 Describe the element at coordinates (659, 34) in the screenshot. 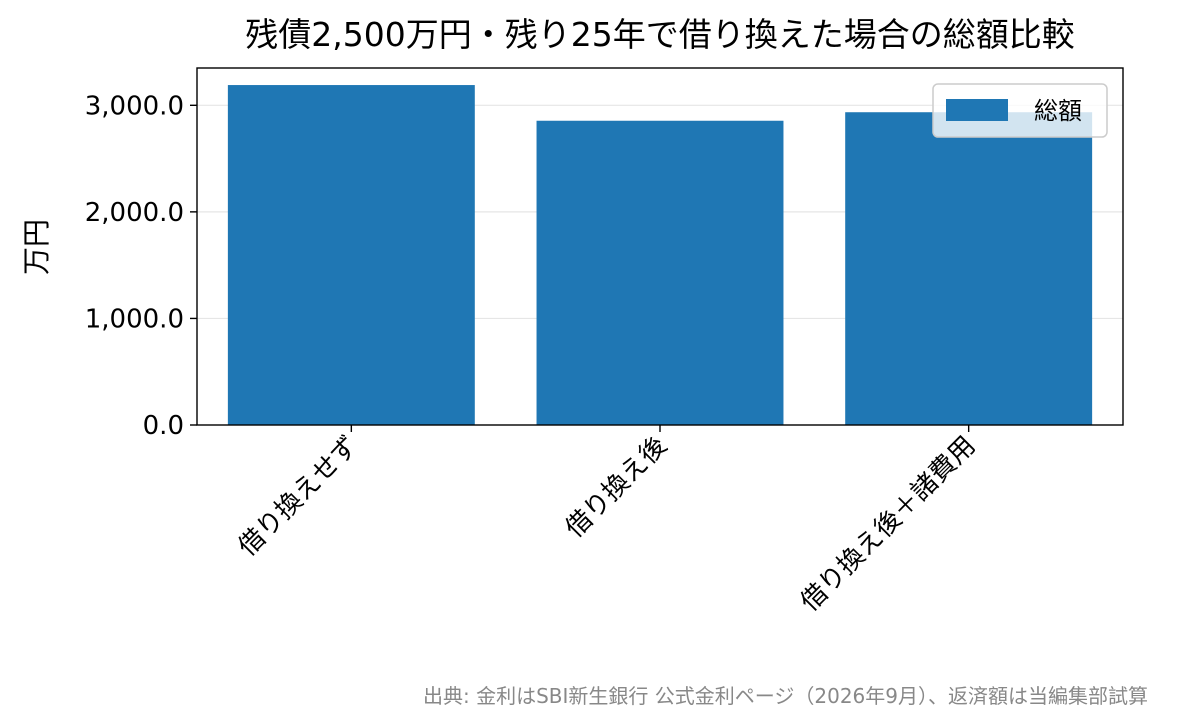

I see `chart-title: 残債2,500万円・残り25年で借り換えた場合の総額比較` at that location.